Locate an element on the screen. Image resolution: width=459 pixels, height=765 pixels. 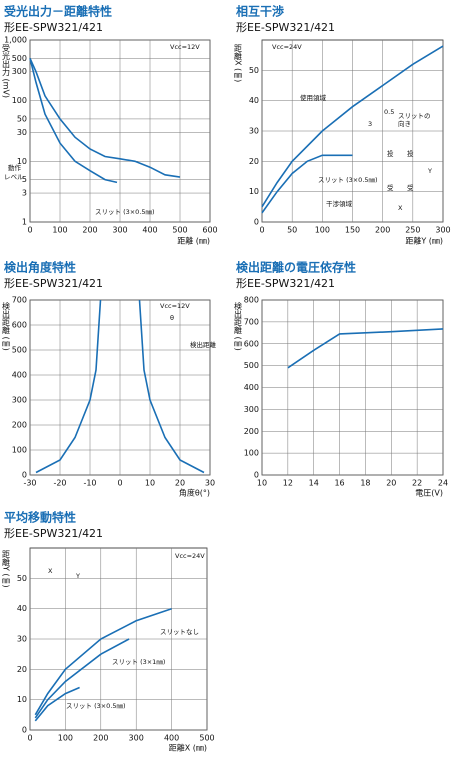
x-tick-label: 500 is located at coordinates (179, 230).